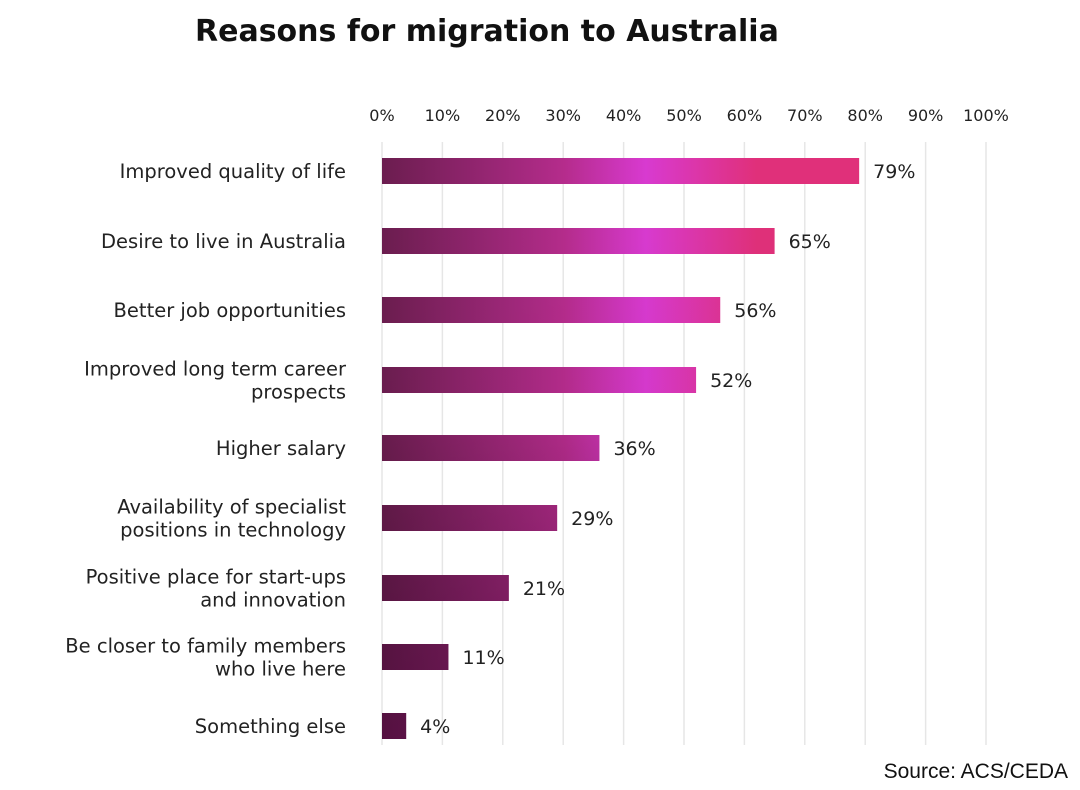 The height and width of the screenshot is (790, 1080). Describe the element at coordinates (810, 242) in the screenshot. I see `value-label: 65%` at that location.